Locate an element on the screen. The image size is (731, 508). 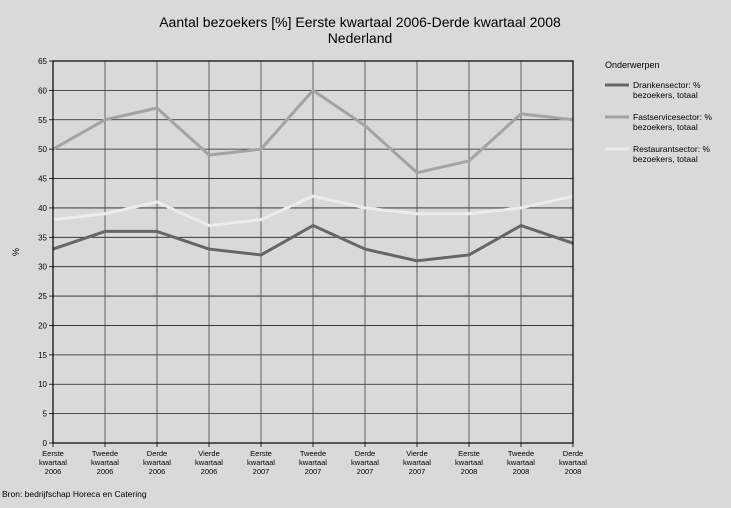
x-tick-label: Derde kwartaal 2008 is located at coordinates (573, 462).